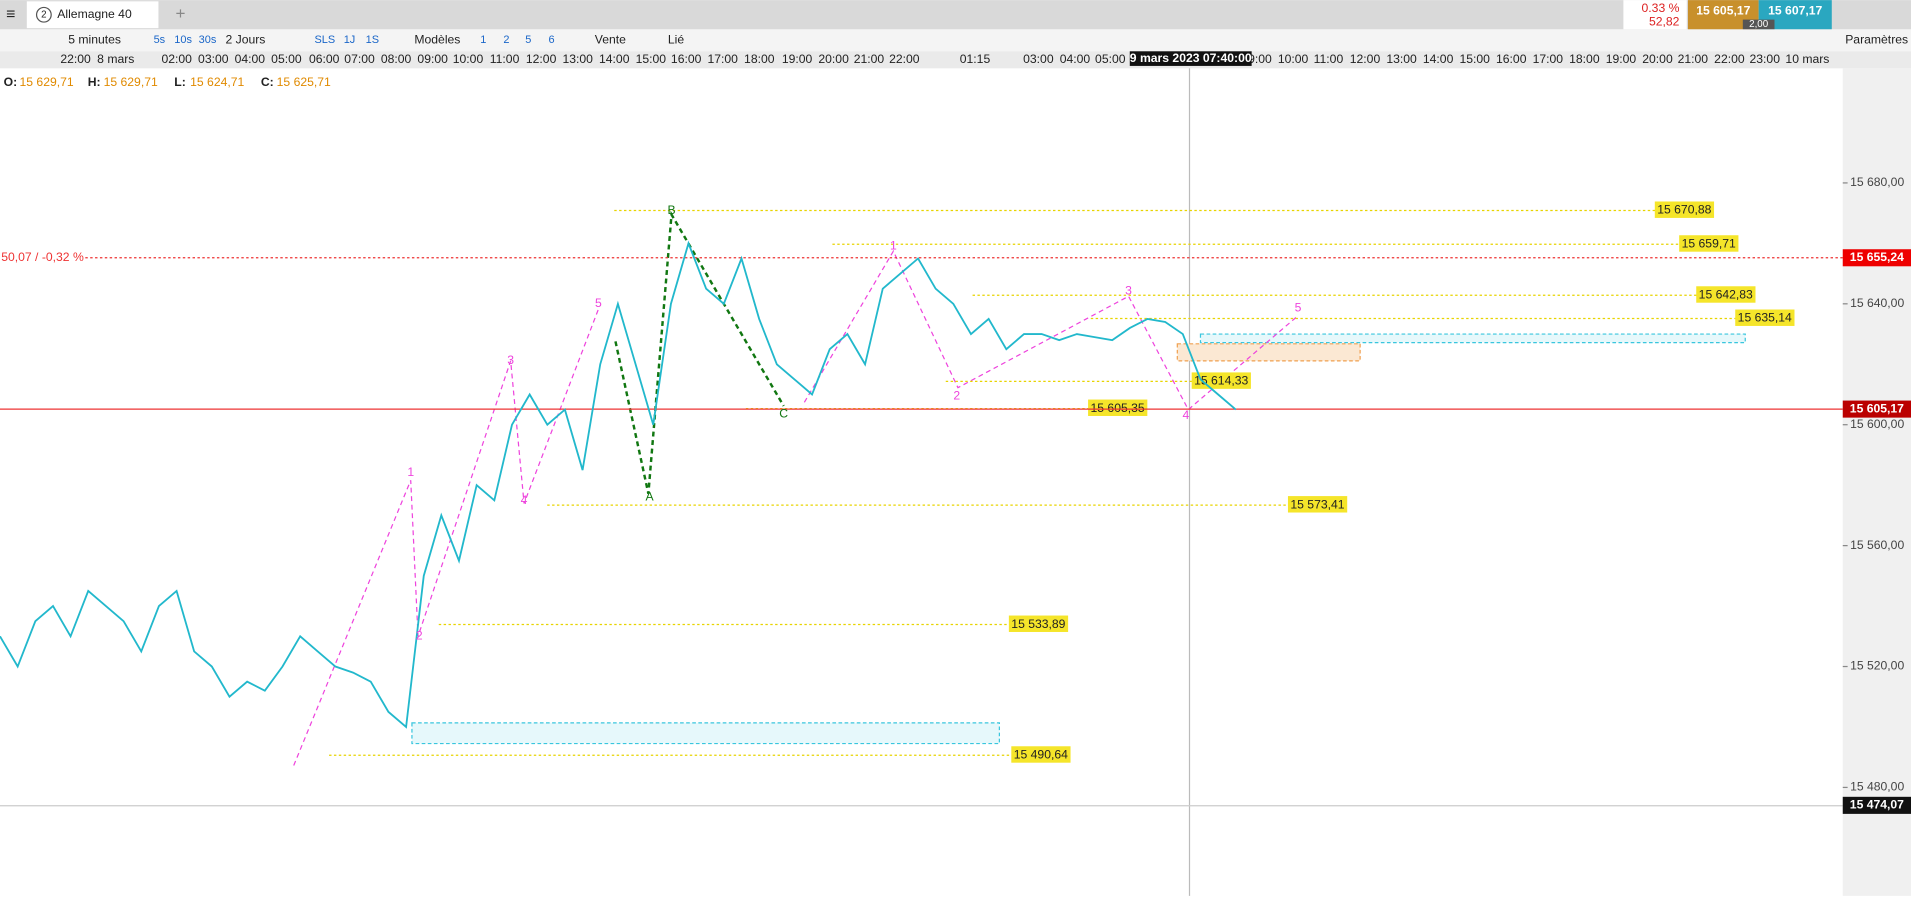  I want to click on wave-label: A, so click(650, 497).